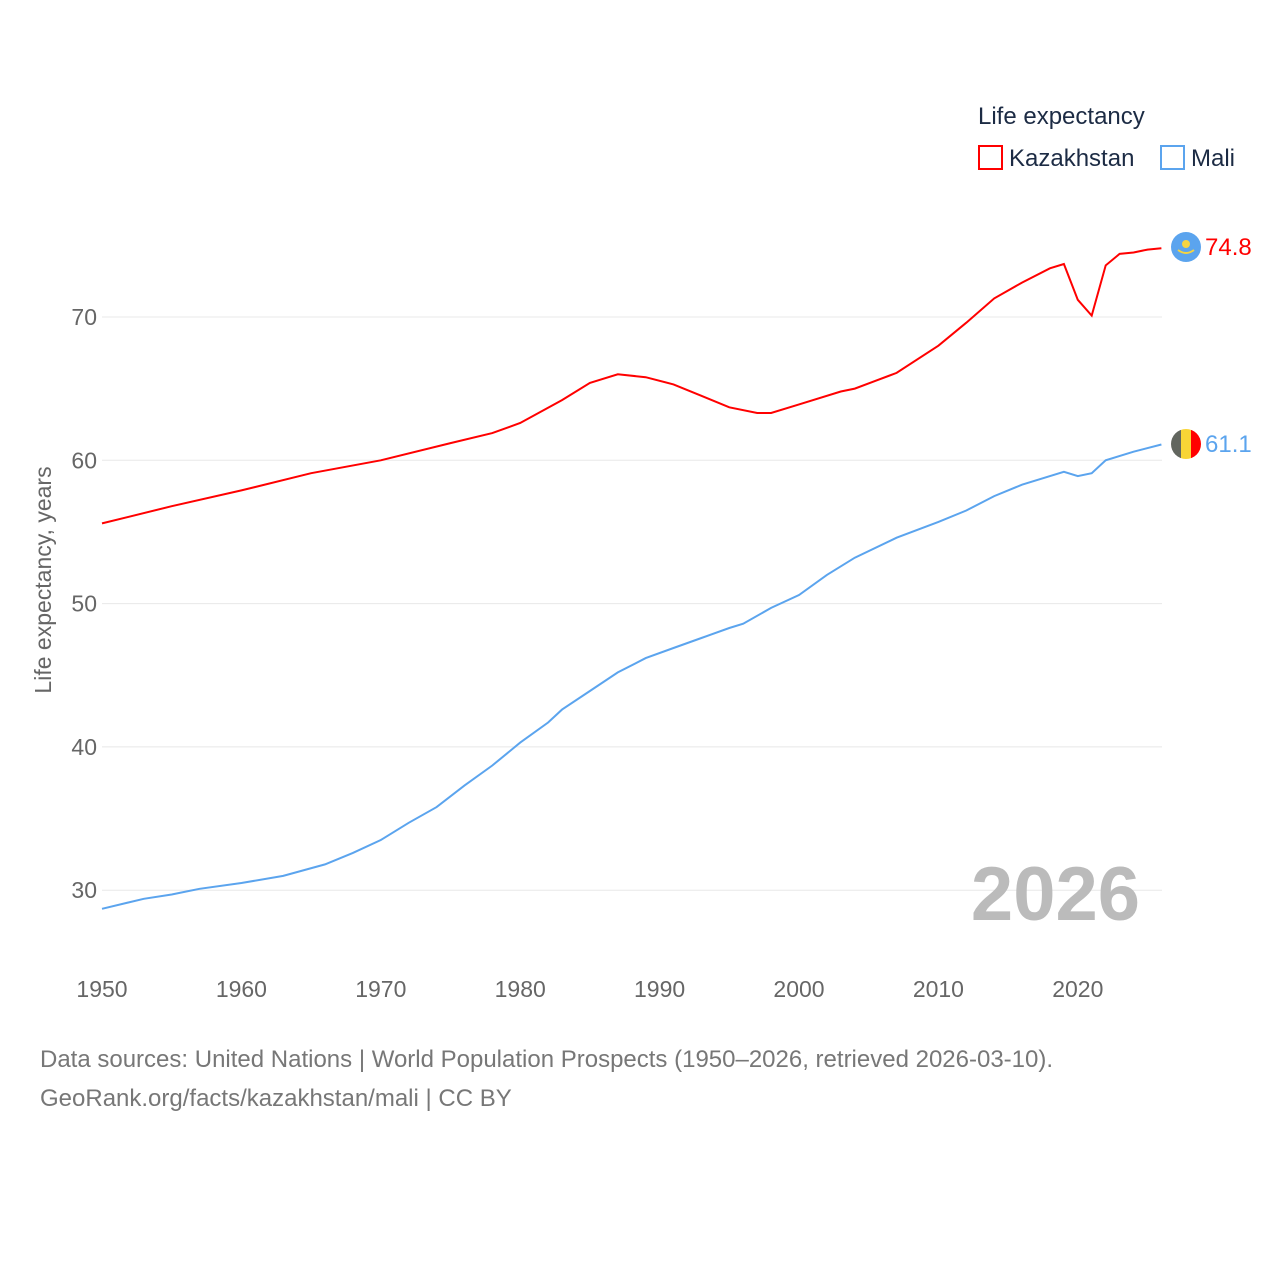  What do you see at coordinates (101, 989) in the screenshot?
I see `x-tick-label: 1950` at bounding box center [101, 989].